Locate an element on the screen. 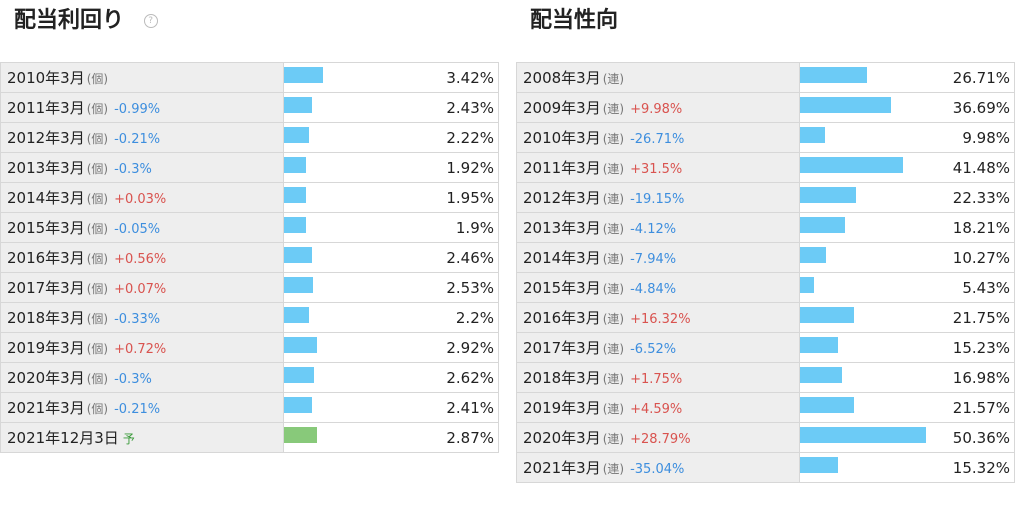 The width and height of the screenshot is (1024, 506). period-label: 2015年3月 is located at coordinates (562, 288).